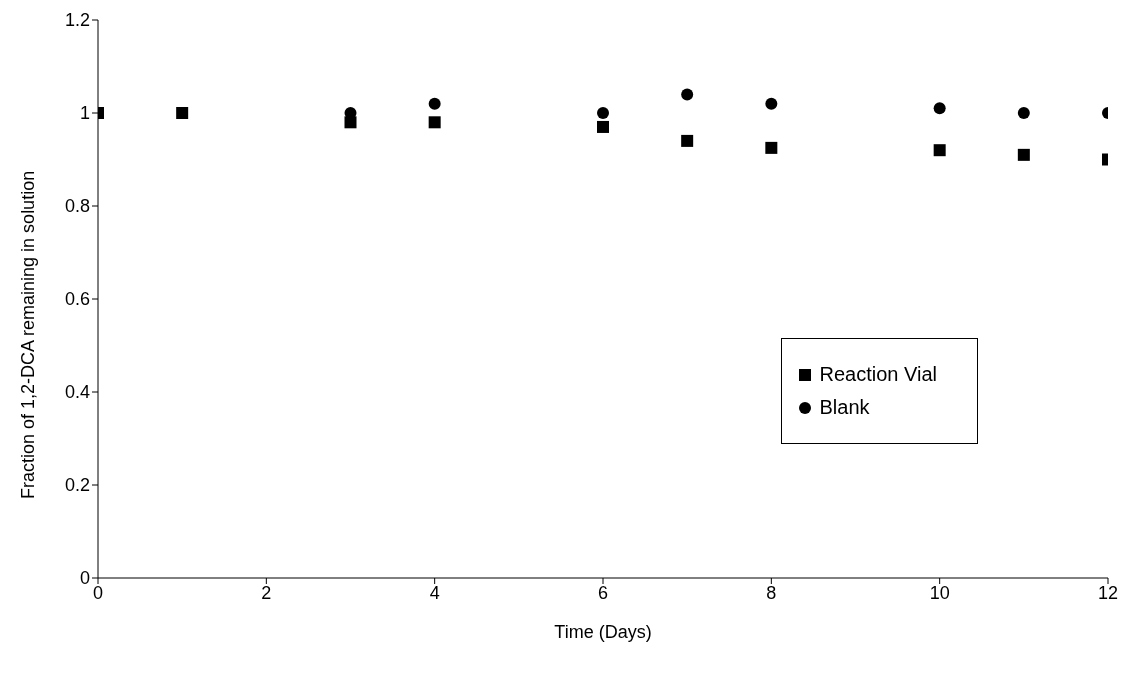 This screenshot has width=1138, height=688. I want to click on x-tick-label: 4, so click(434, 592).